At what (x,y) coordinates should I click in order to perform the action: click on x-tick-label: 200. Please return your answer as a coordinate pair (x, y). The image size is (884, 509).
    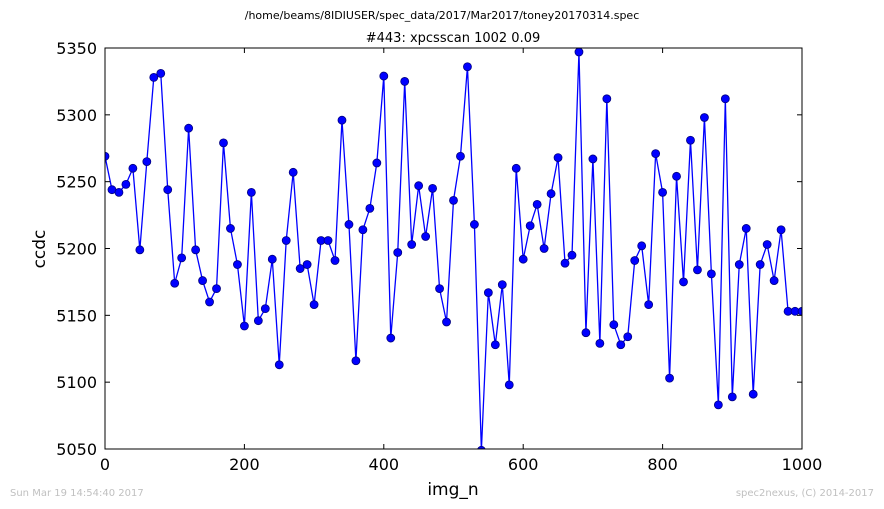
    Looking at the image, I should click on (244, 464).